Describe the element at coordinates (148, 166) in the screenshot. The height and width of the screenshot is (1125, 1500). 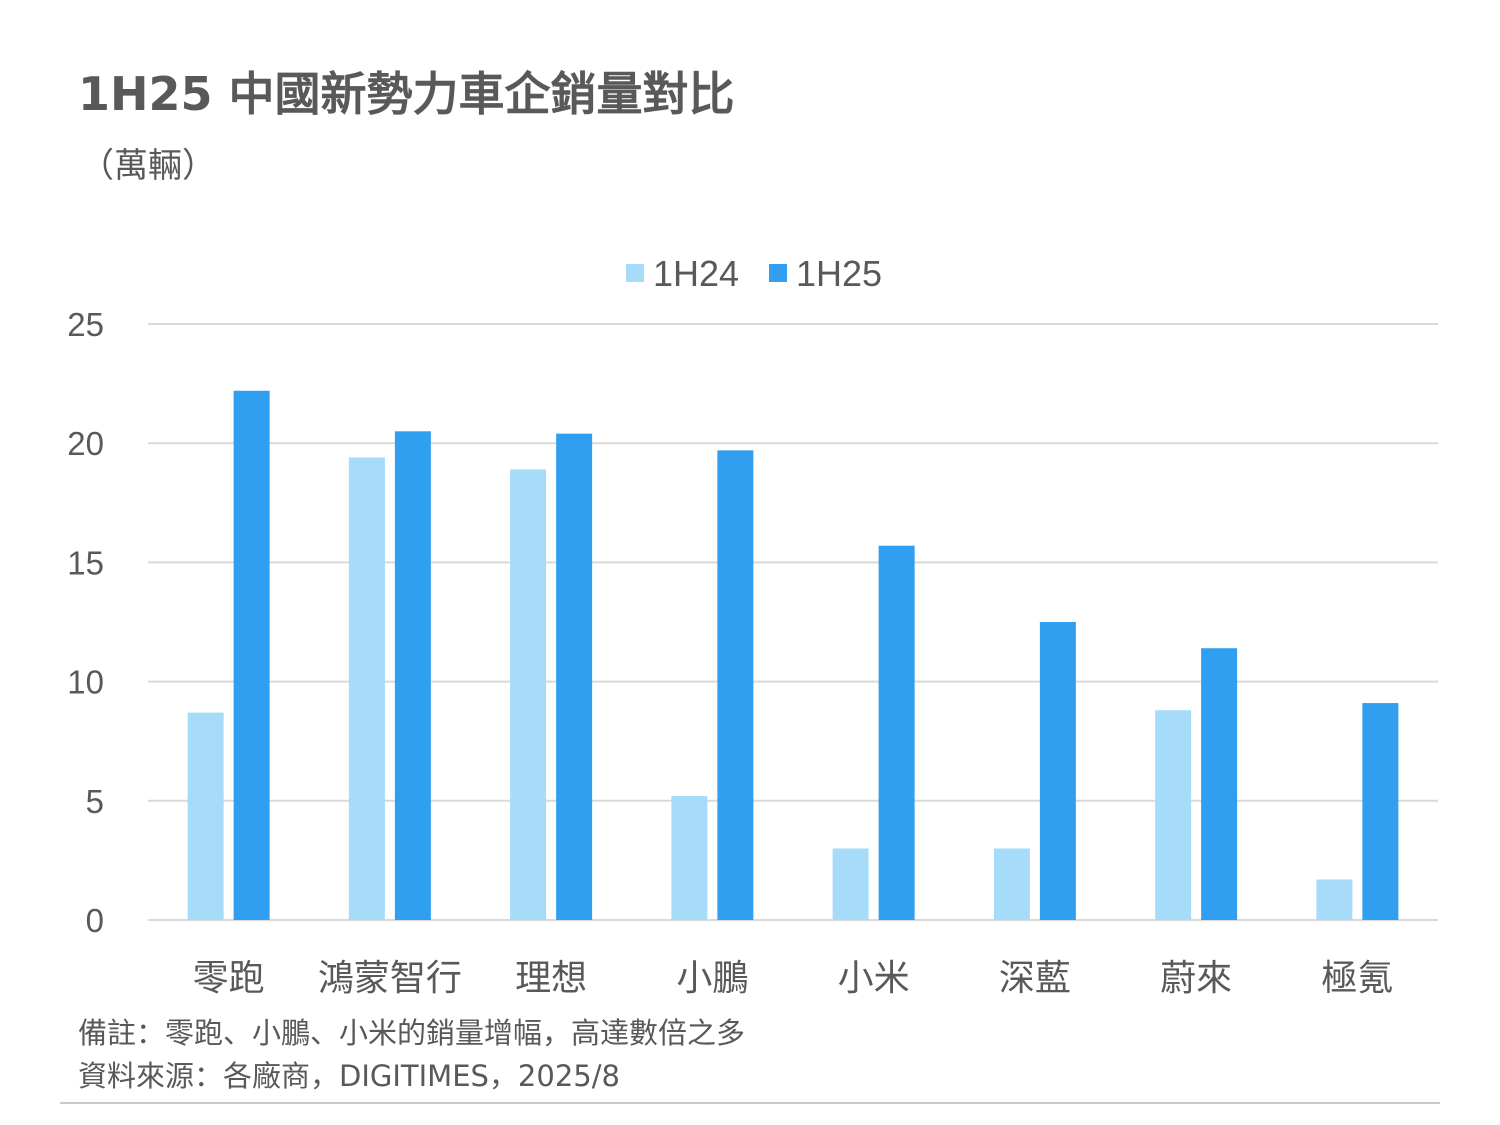
I see `unit-label: （萬輛）` at that location.